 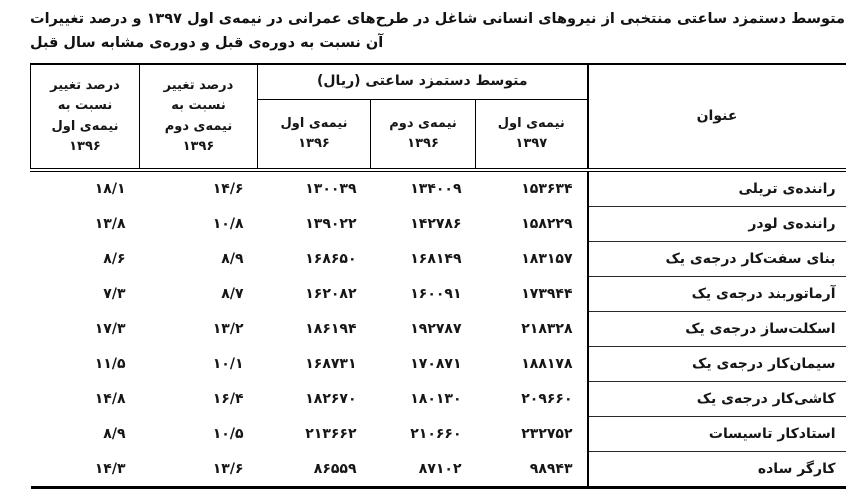 What do you see at coordinates (228, 364) in the screenshot?
I see `pct-vs-h2-1396: ۱۰/۱` at bounding box center [228, 364].